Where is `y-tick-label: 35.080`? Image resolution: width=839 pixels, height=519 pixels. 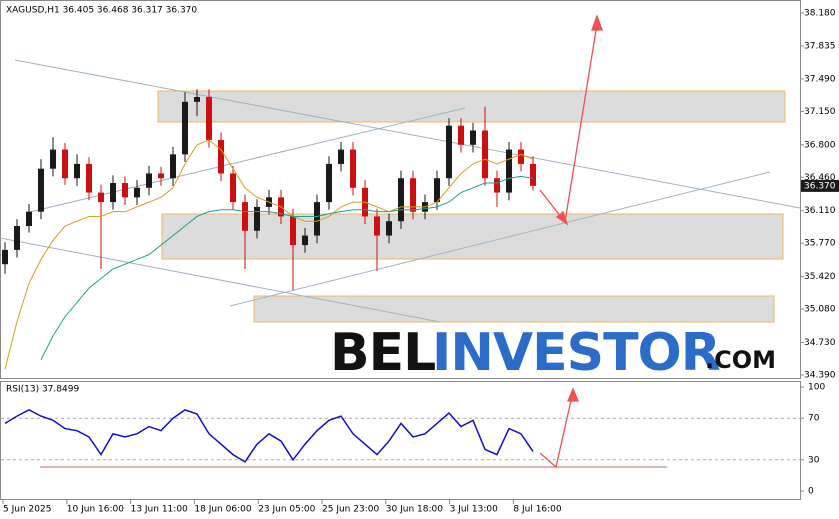
y-tick-label: 35.080 is located at coordinates (820, 310).